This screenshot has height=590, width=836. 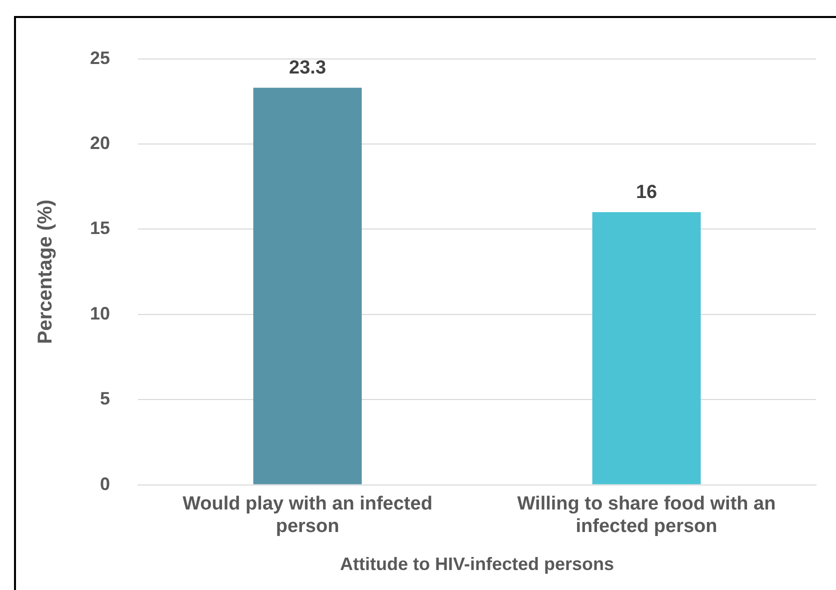 What do you see at coordinates (45, 272) in the screenshot?
I see `y-axis-title: Percentage (%)` at bounding box center [45, 272].